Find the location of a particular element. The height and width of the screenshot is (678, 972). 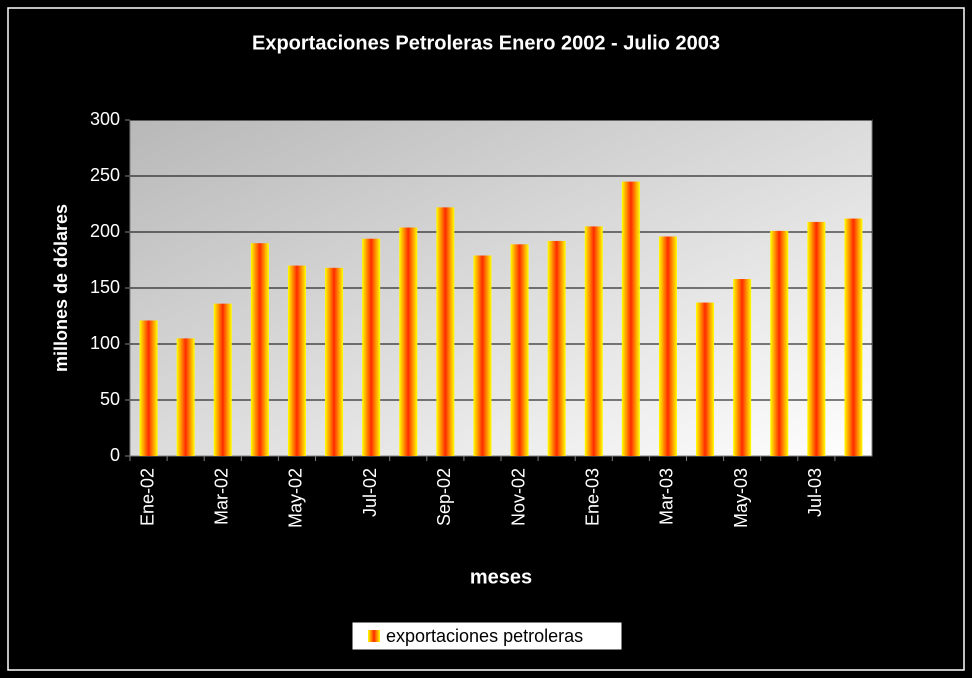

x-tick-label: Mar-02 is located at coordinates (222, 496).